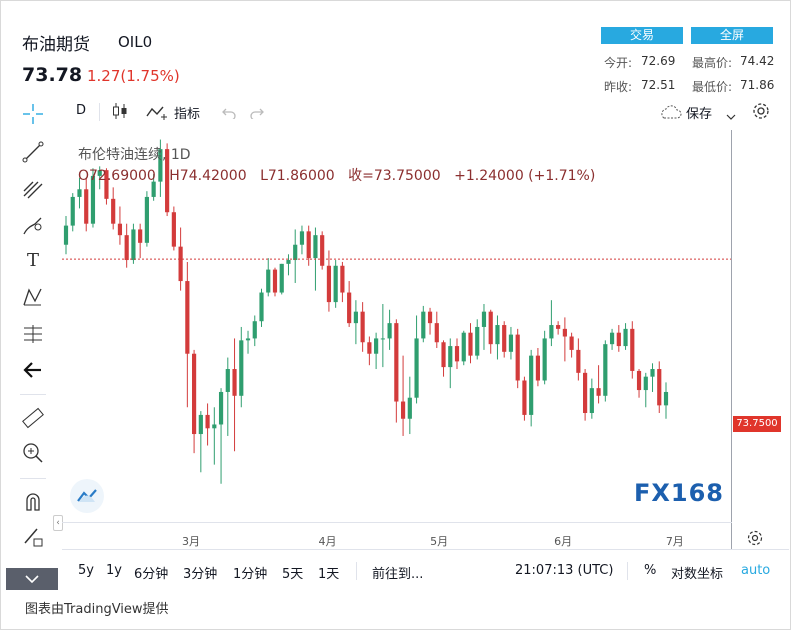  What do you see at coordinates (133, 76) in the screenshot?
I see `price-change: 1.27(1.75%)` at bounding box center [133, 76].